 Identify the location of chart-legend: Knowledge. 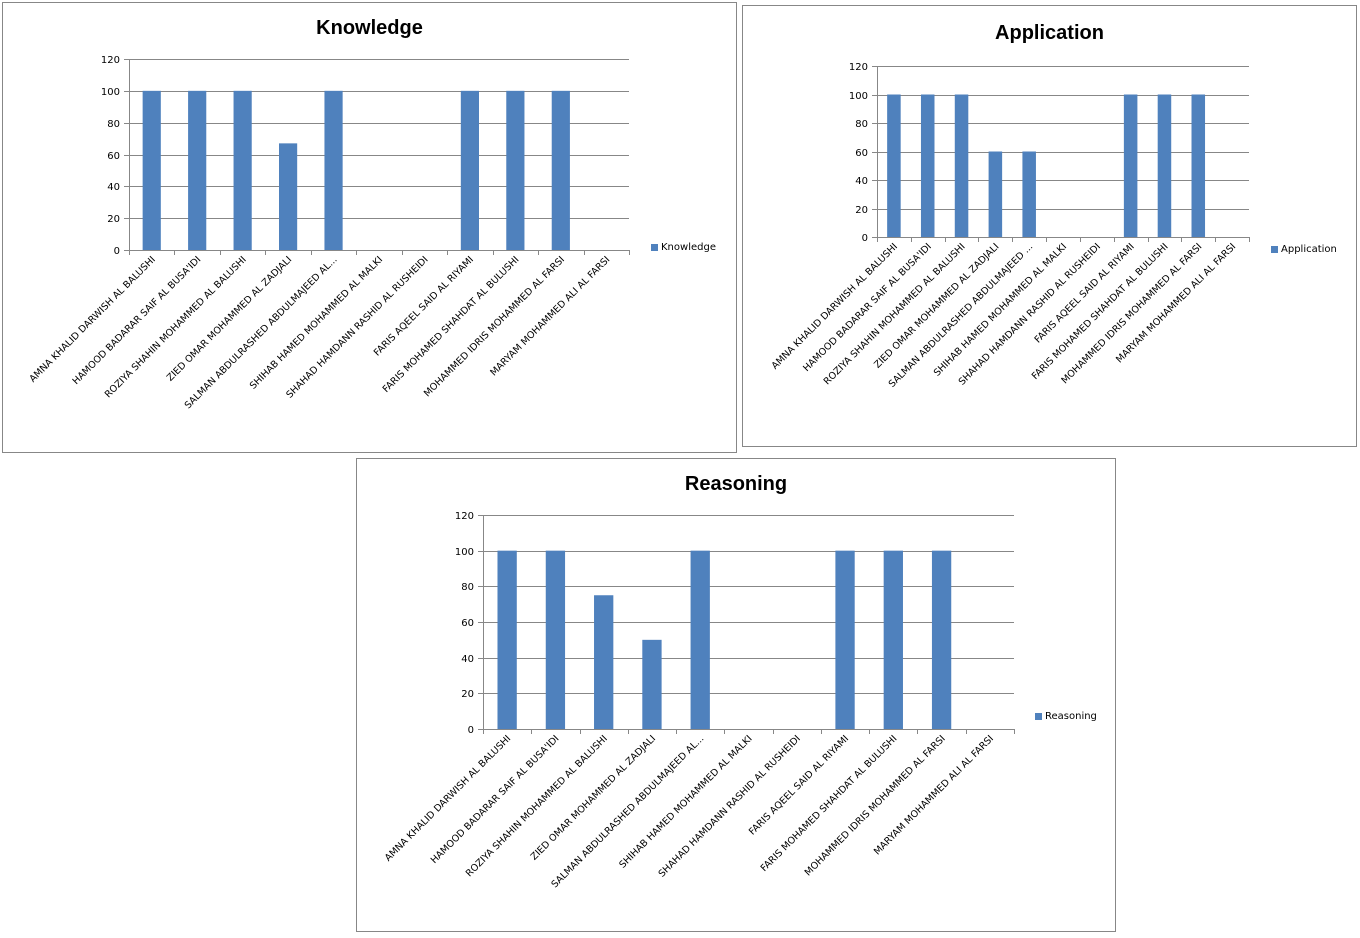
(683, 247).